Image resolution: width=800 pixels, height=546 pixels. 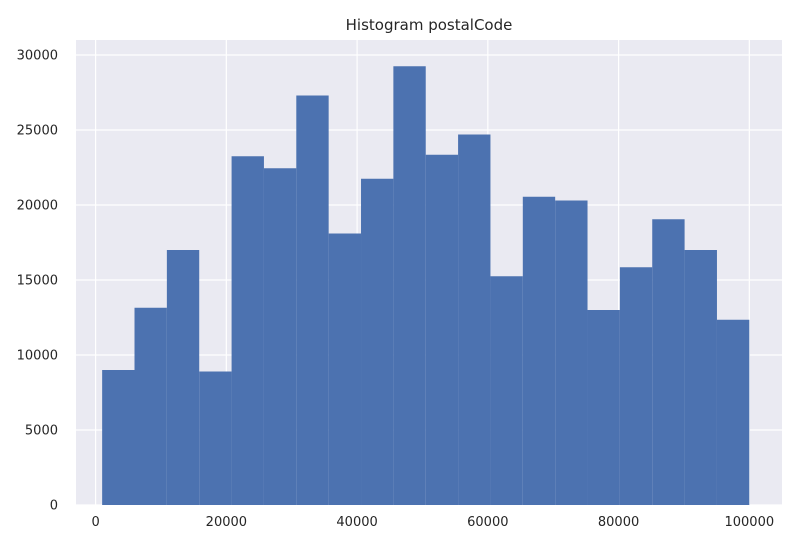 I want to click on y-tick-label: 5000, so click(x=41, y=431).